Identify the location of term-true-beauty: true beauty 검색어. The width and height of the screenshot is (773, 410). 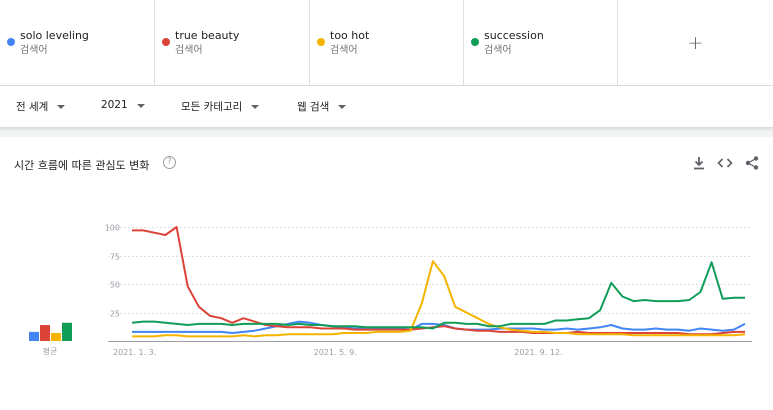
(232, 43).